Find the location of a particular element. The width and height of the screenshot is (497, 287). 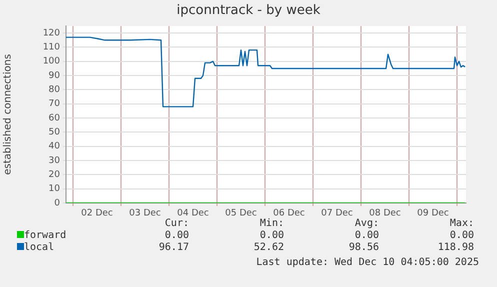

x-tick-label: 04 Dec is located at coordinates (193, 213).